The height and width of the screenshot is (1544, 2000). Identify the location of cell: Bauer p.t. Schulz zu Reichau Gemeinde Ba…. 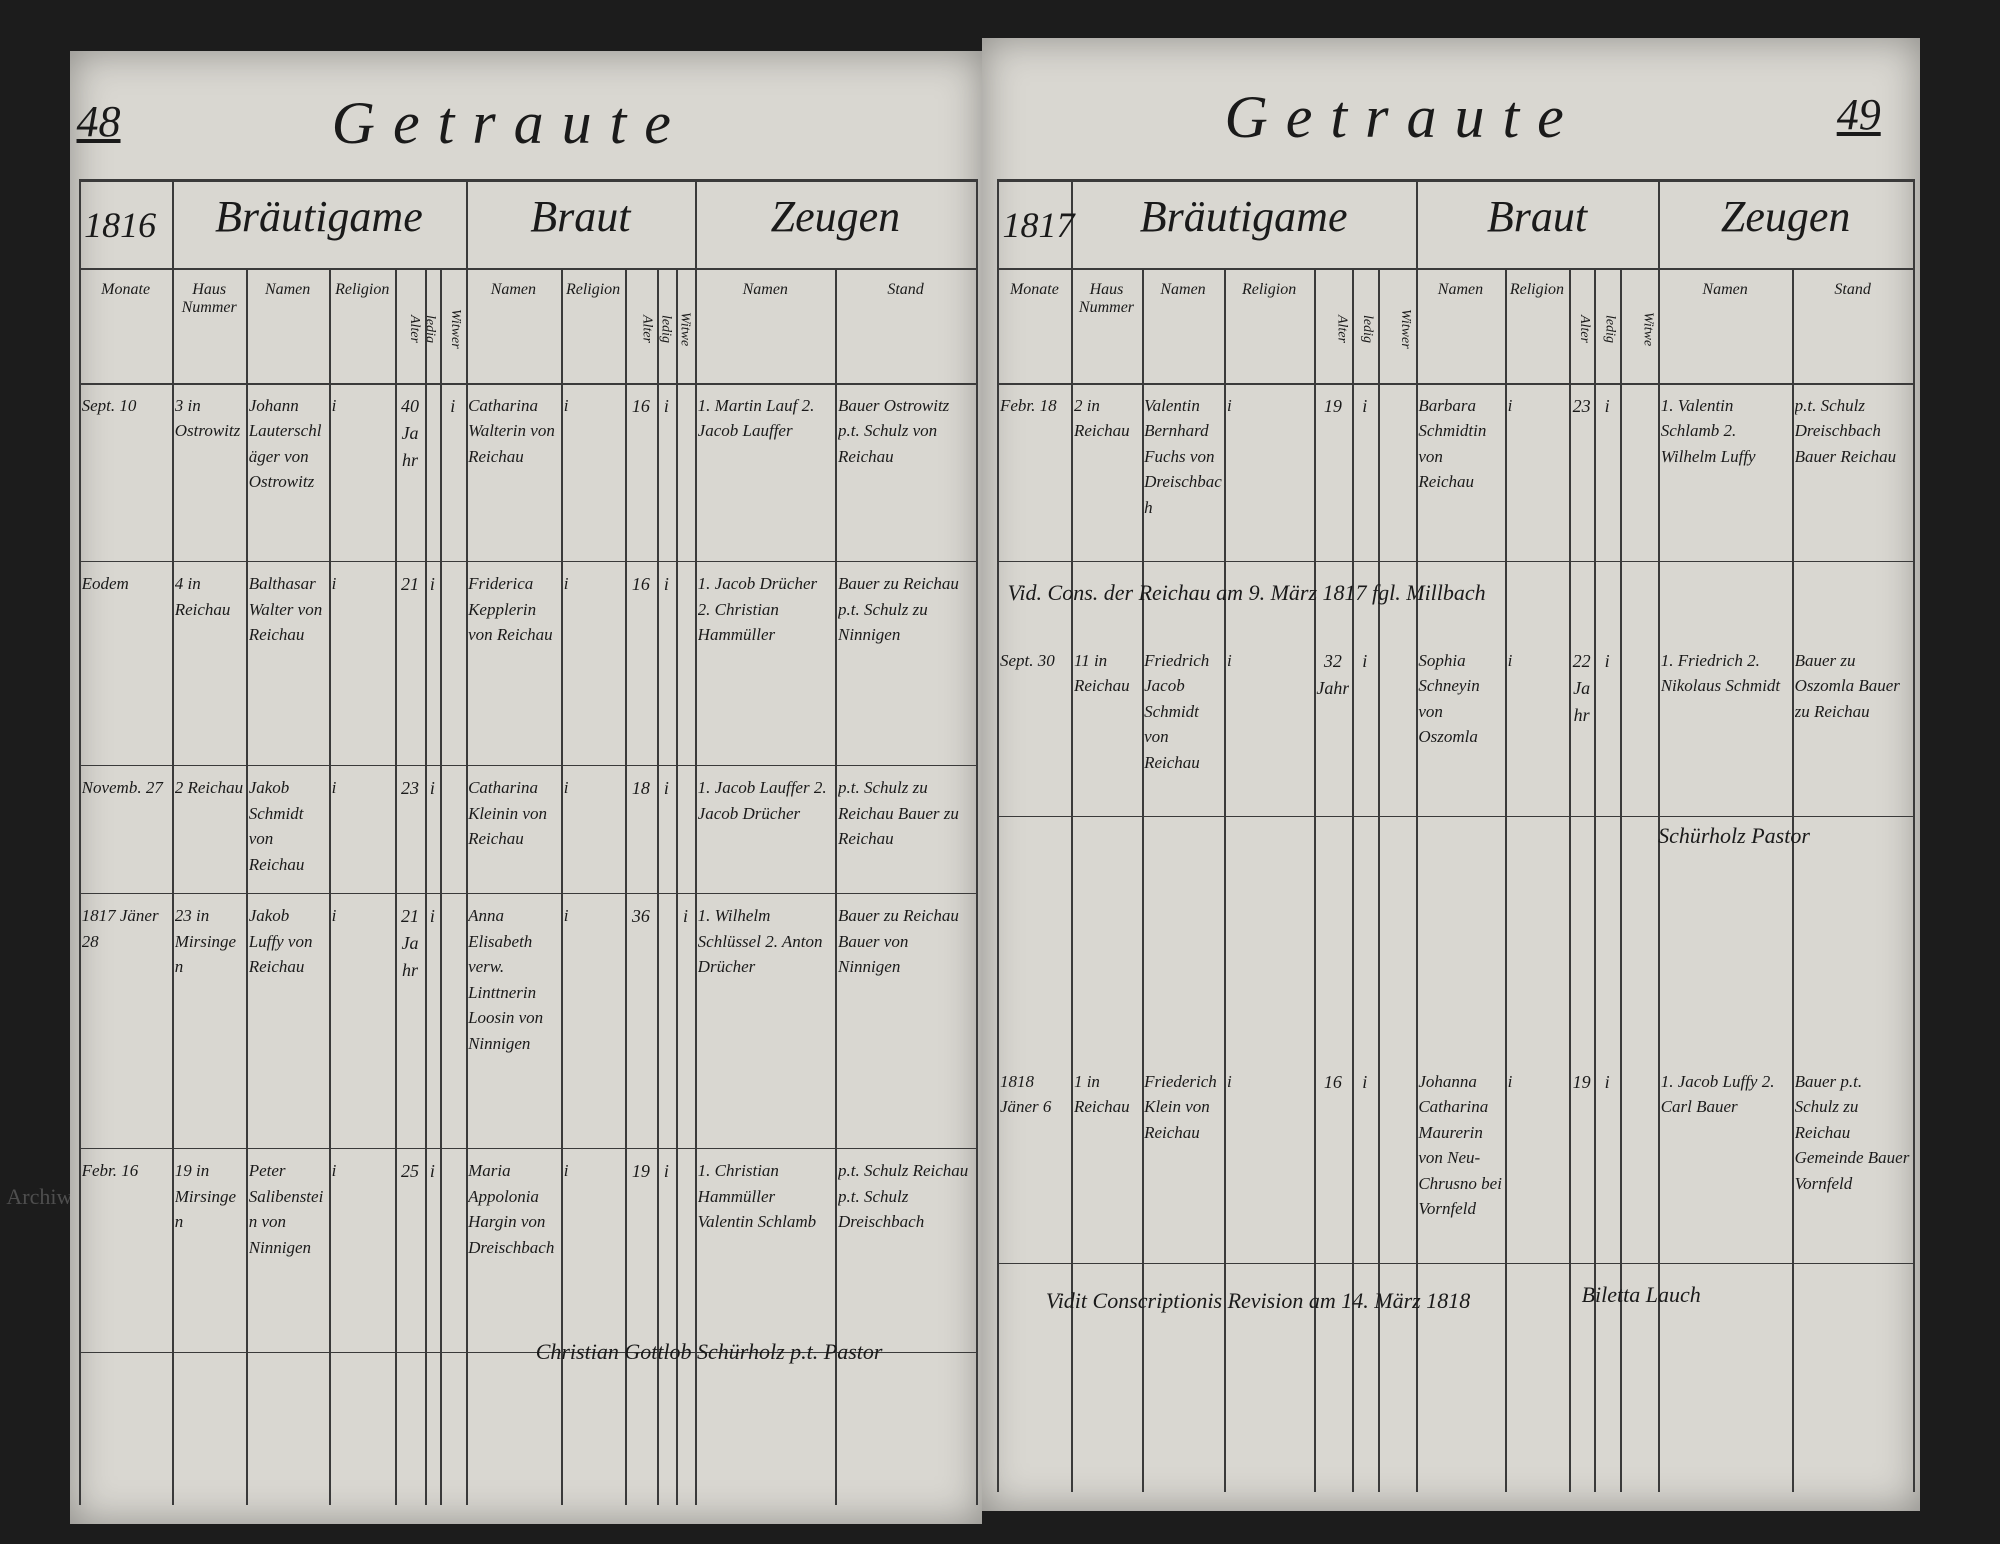
(1852, 1132).